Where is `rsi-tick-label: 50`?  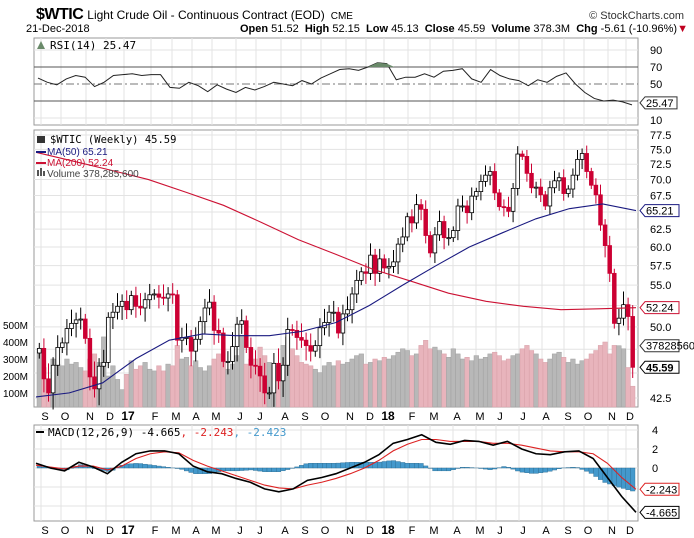
rsi-tick-label: 50 is located at coordinates (656, 85).